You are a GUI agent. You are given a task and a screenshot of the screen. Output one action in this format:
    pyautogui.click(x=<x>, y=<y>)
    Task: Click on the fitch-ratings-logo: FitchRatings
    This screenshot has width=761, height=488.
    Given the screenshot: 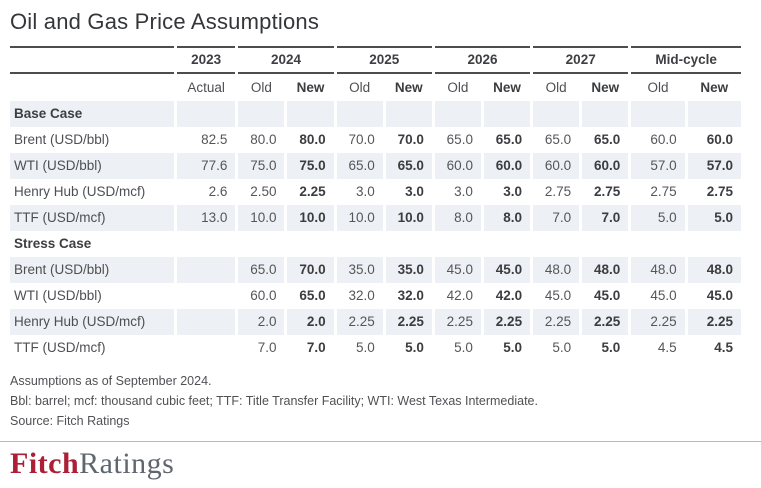 What is the action you would take?
    pyautogui.click(x=380, y=461)
    